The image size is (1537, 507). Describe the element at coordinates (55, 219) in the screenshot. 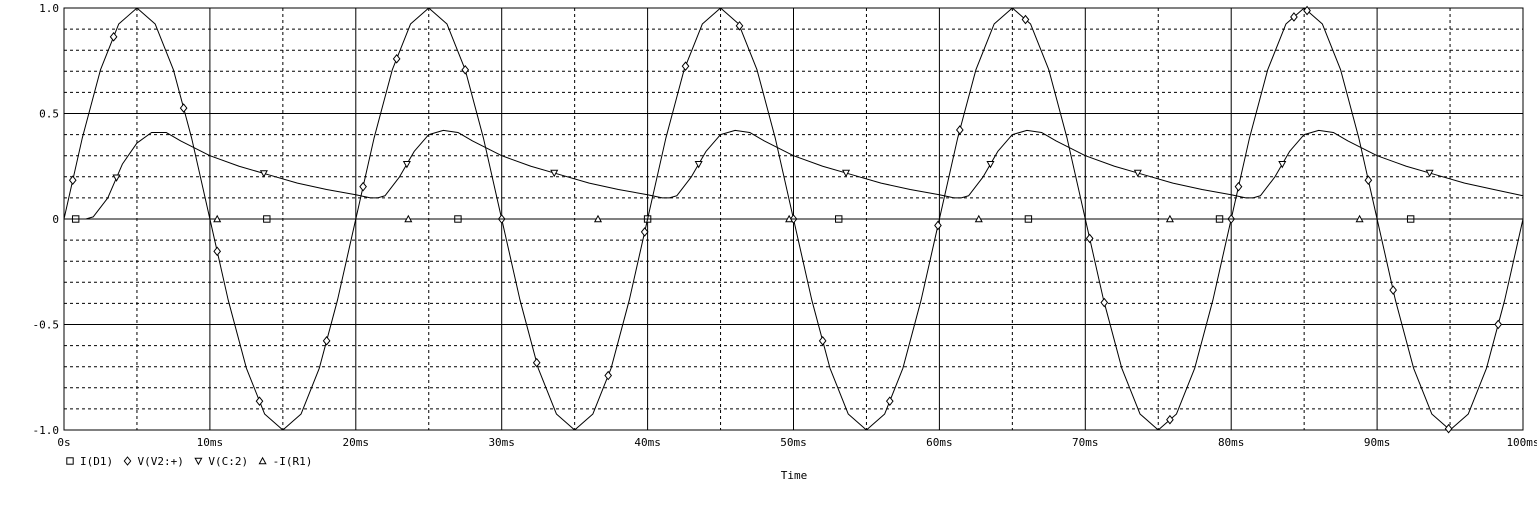

I see `y-tick-label: 0` at that location.